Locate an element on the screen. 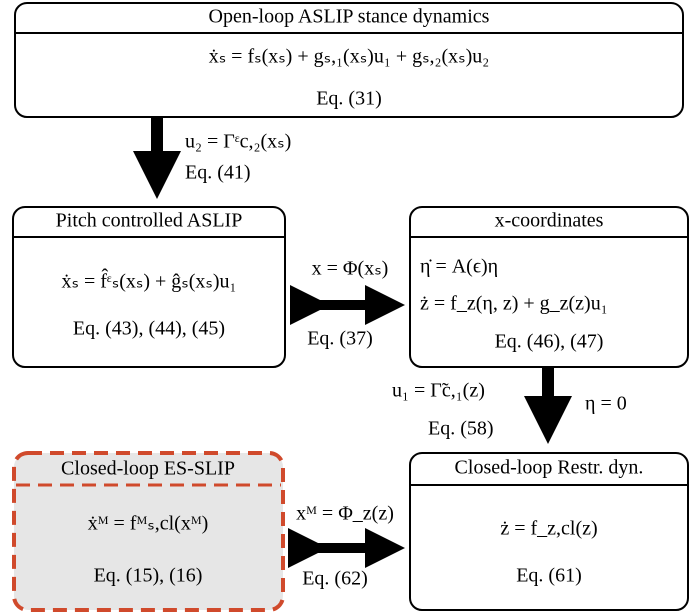 This screenshot has height=615, width=698. equation-ref: Eq. (43), (44), (45) is located at coordinates (149, 329).